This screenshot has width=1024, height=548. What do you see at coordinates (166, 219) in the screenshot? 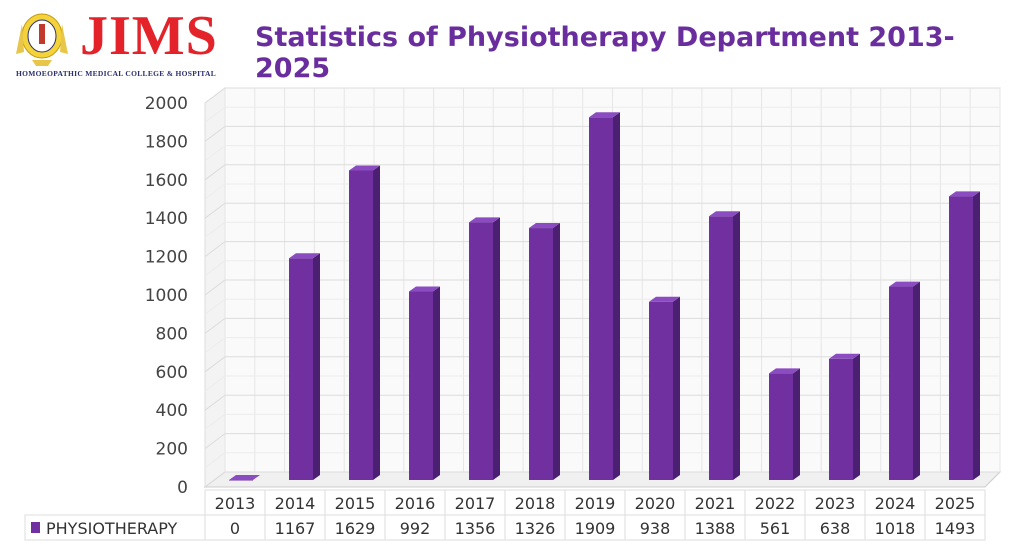
I see `y-tick-label: 1400` at bounding box center [166, 219].